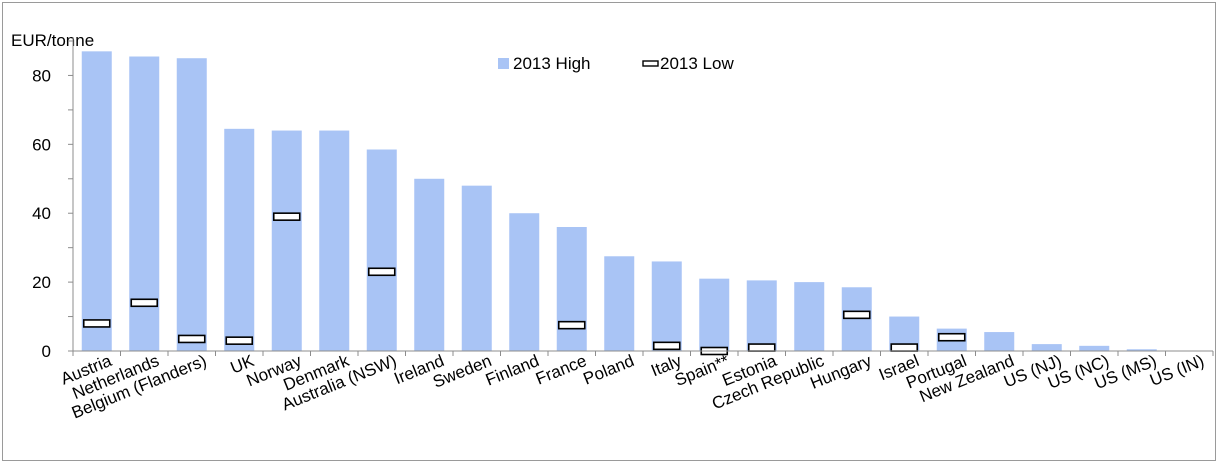  I want to click on legend-label-low: 2013 Low, so click(697, 63).